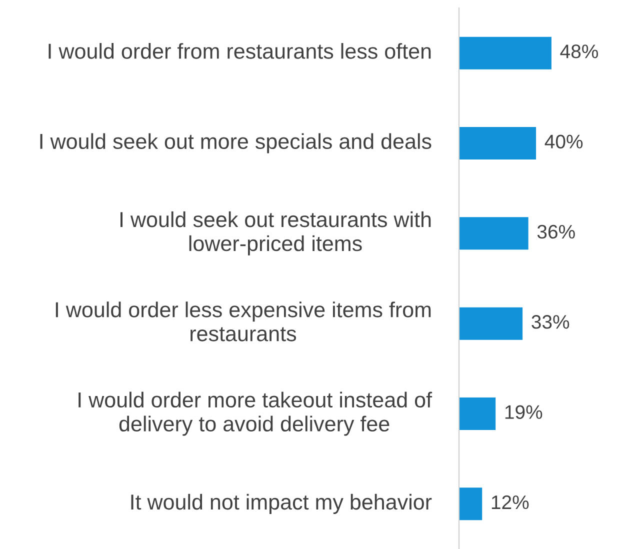  Describe the element at coordinates (275, 233) in the screenshot. I see `y-tick-label: I would seek out restaurants with lower-priced items` at that location.